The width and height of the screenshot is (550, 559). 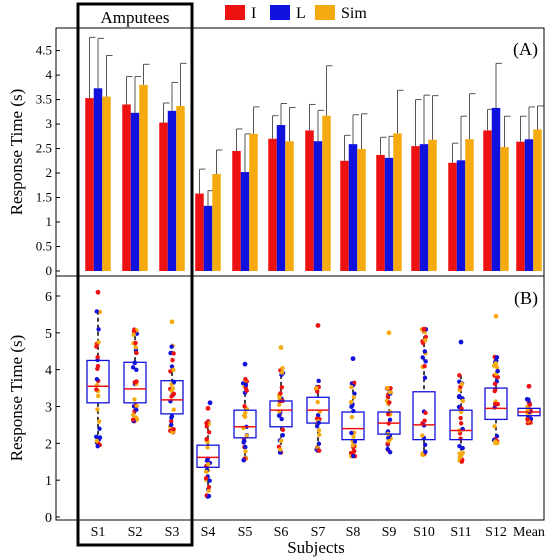 What do you see at coordinates (98, 532) in the screenshot?
I see `x-tick-label: S1` at bounding box center [98, 532].